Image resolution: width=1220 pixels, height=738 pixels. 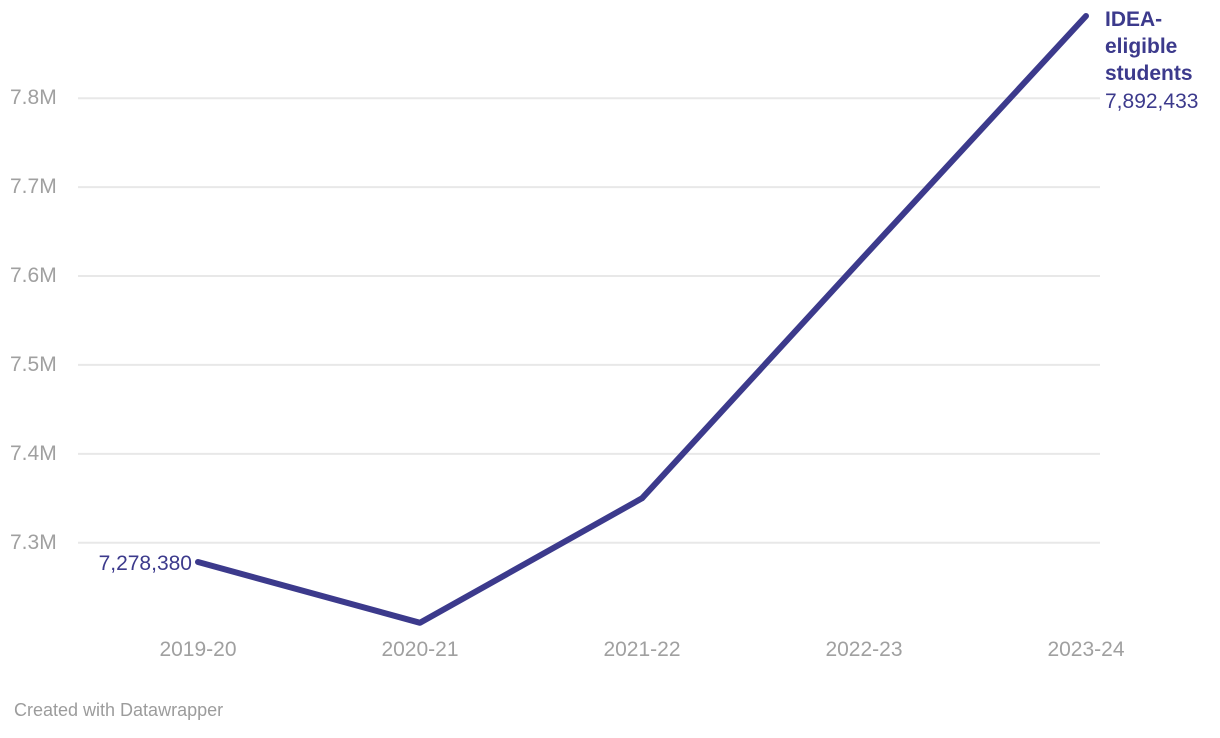 What do you see at coordinates (642, 649) in the screenshot?
I see `x-tick-label: 2021-22` at bounding box center [642, 649].